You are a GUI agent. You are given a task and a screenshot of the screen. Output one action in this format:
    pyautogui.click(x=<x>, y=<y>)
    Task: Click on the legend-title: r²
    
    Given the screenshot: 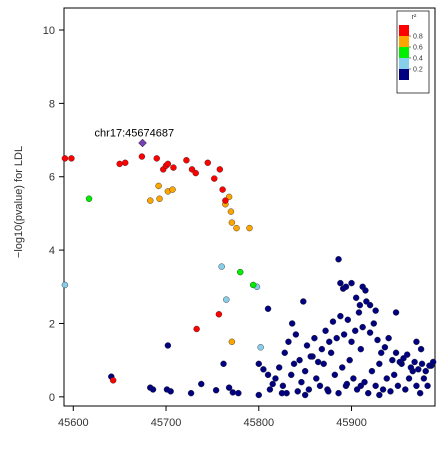 What is the action you would take?
    pyautogui.click(x=414, y=17)
    